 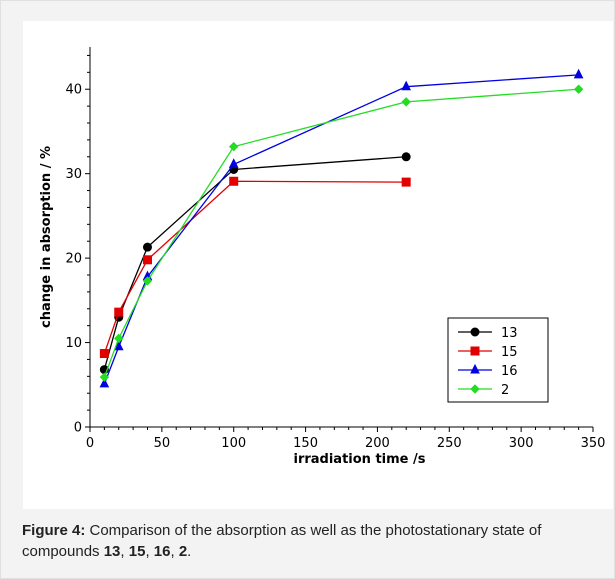 I want to click on y-tick-label: 30, so click(x=73, y=174).